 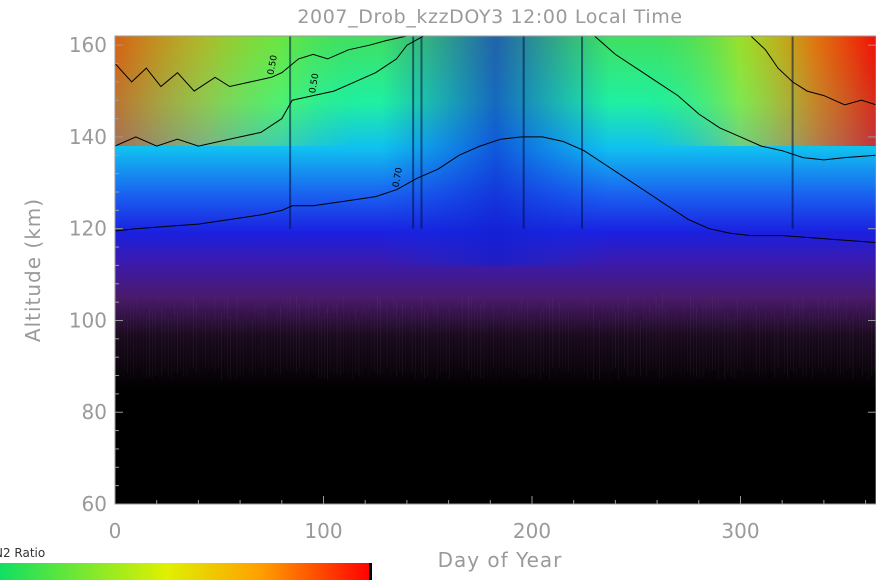 I want to click on x-tick-label: 200, so click(x=532, y=531).